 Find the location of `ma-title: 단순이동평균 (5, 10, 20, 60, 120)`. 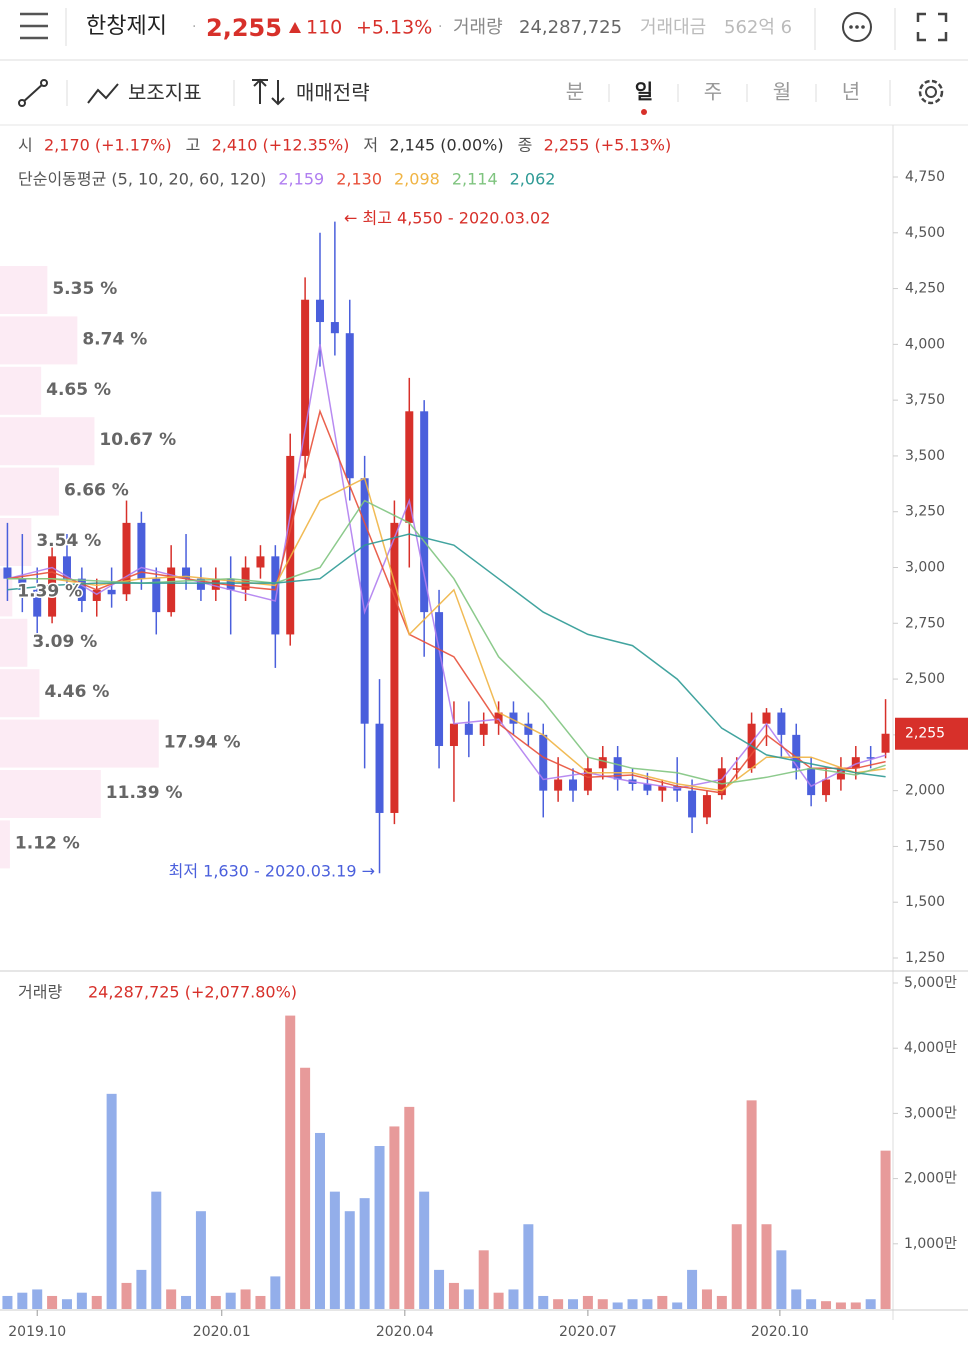

ma-title: 단순이동평균 (5, 10, 20, 60, 120) is located at coordinates (142, 179).